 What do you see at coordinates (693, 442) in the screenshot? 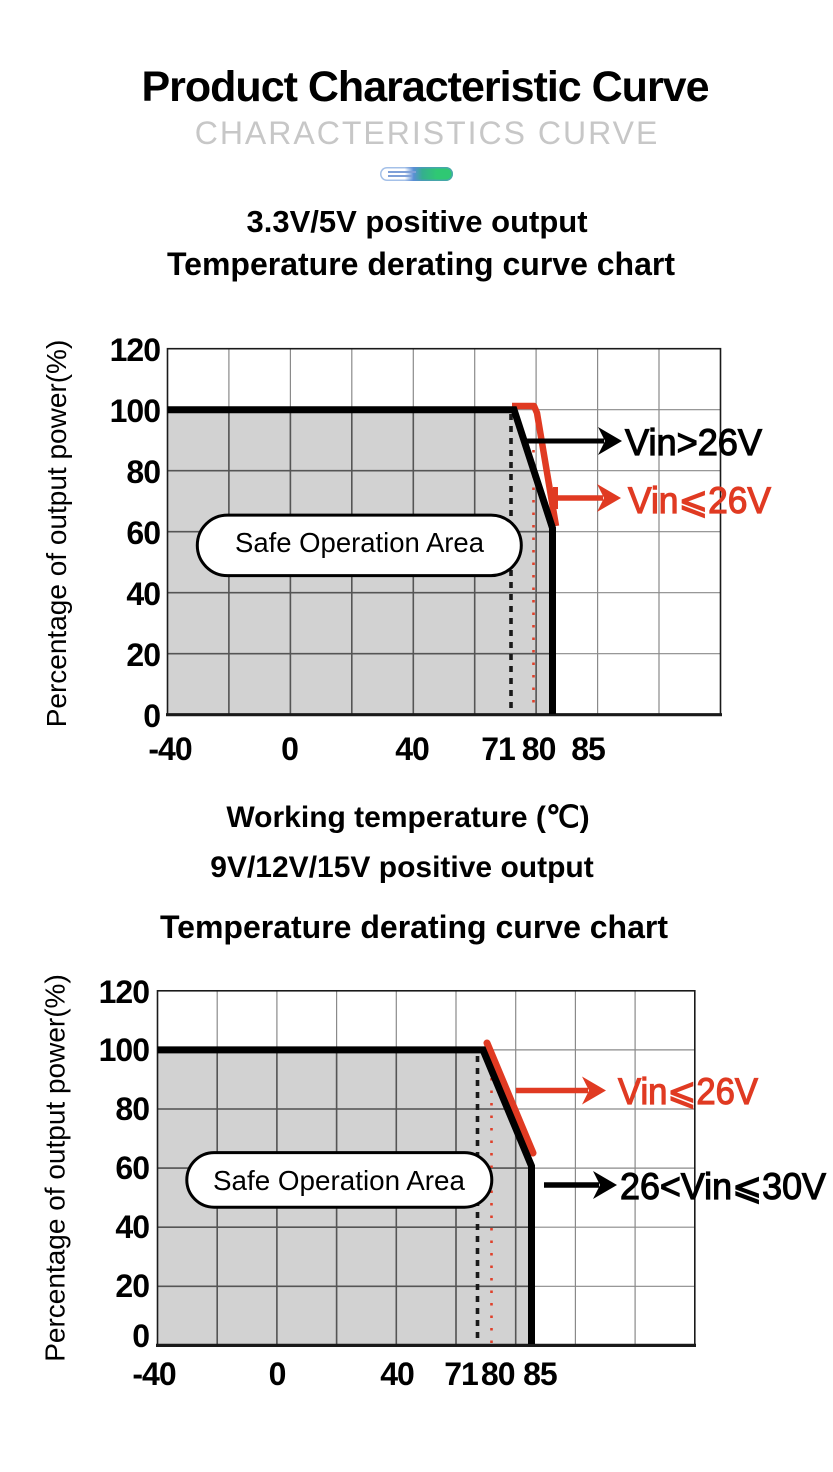
I see `svg-text: Vin>26V` at bounding box center [693, 442].